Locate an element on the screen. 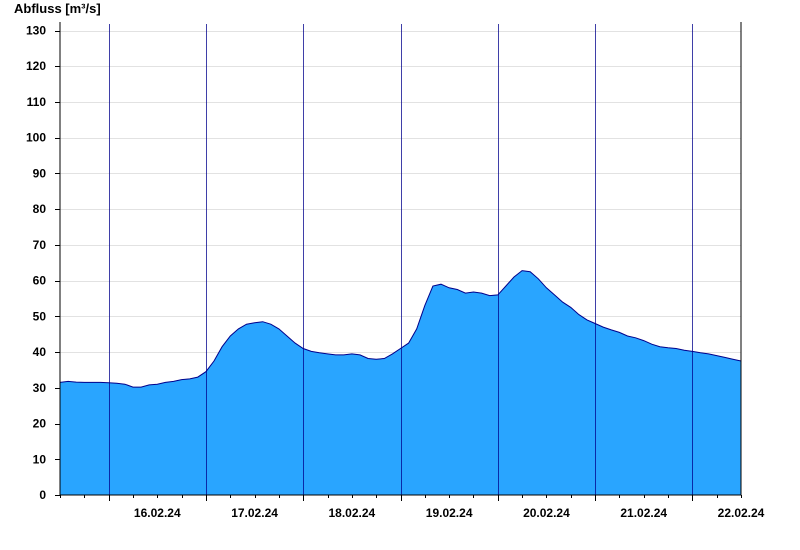  x-tick-label-1: 17.02.24 is located at coordinates (254, 513).